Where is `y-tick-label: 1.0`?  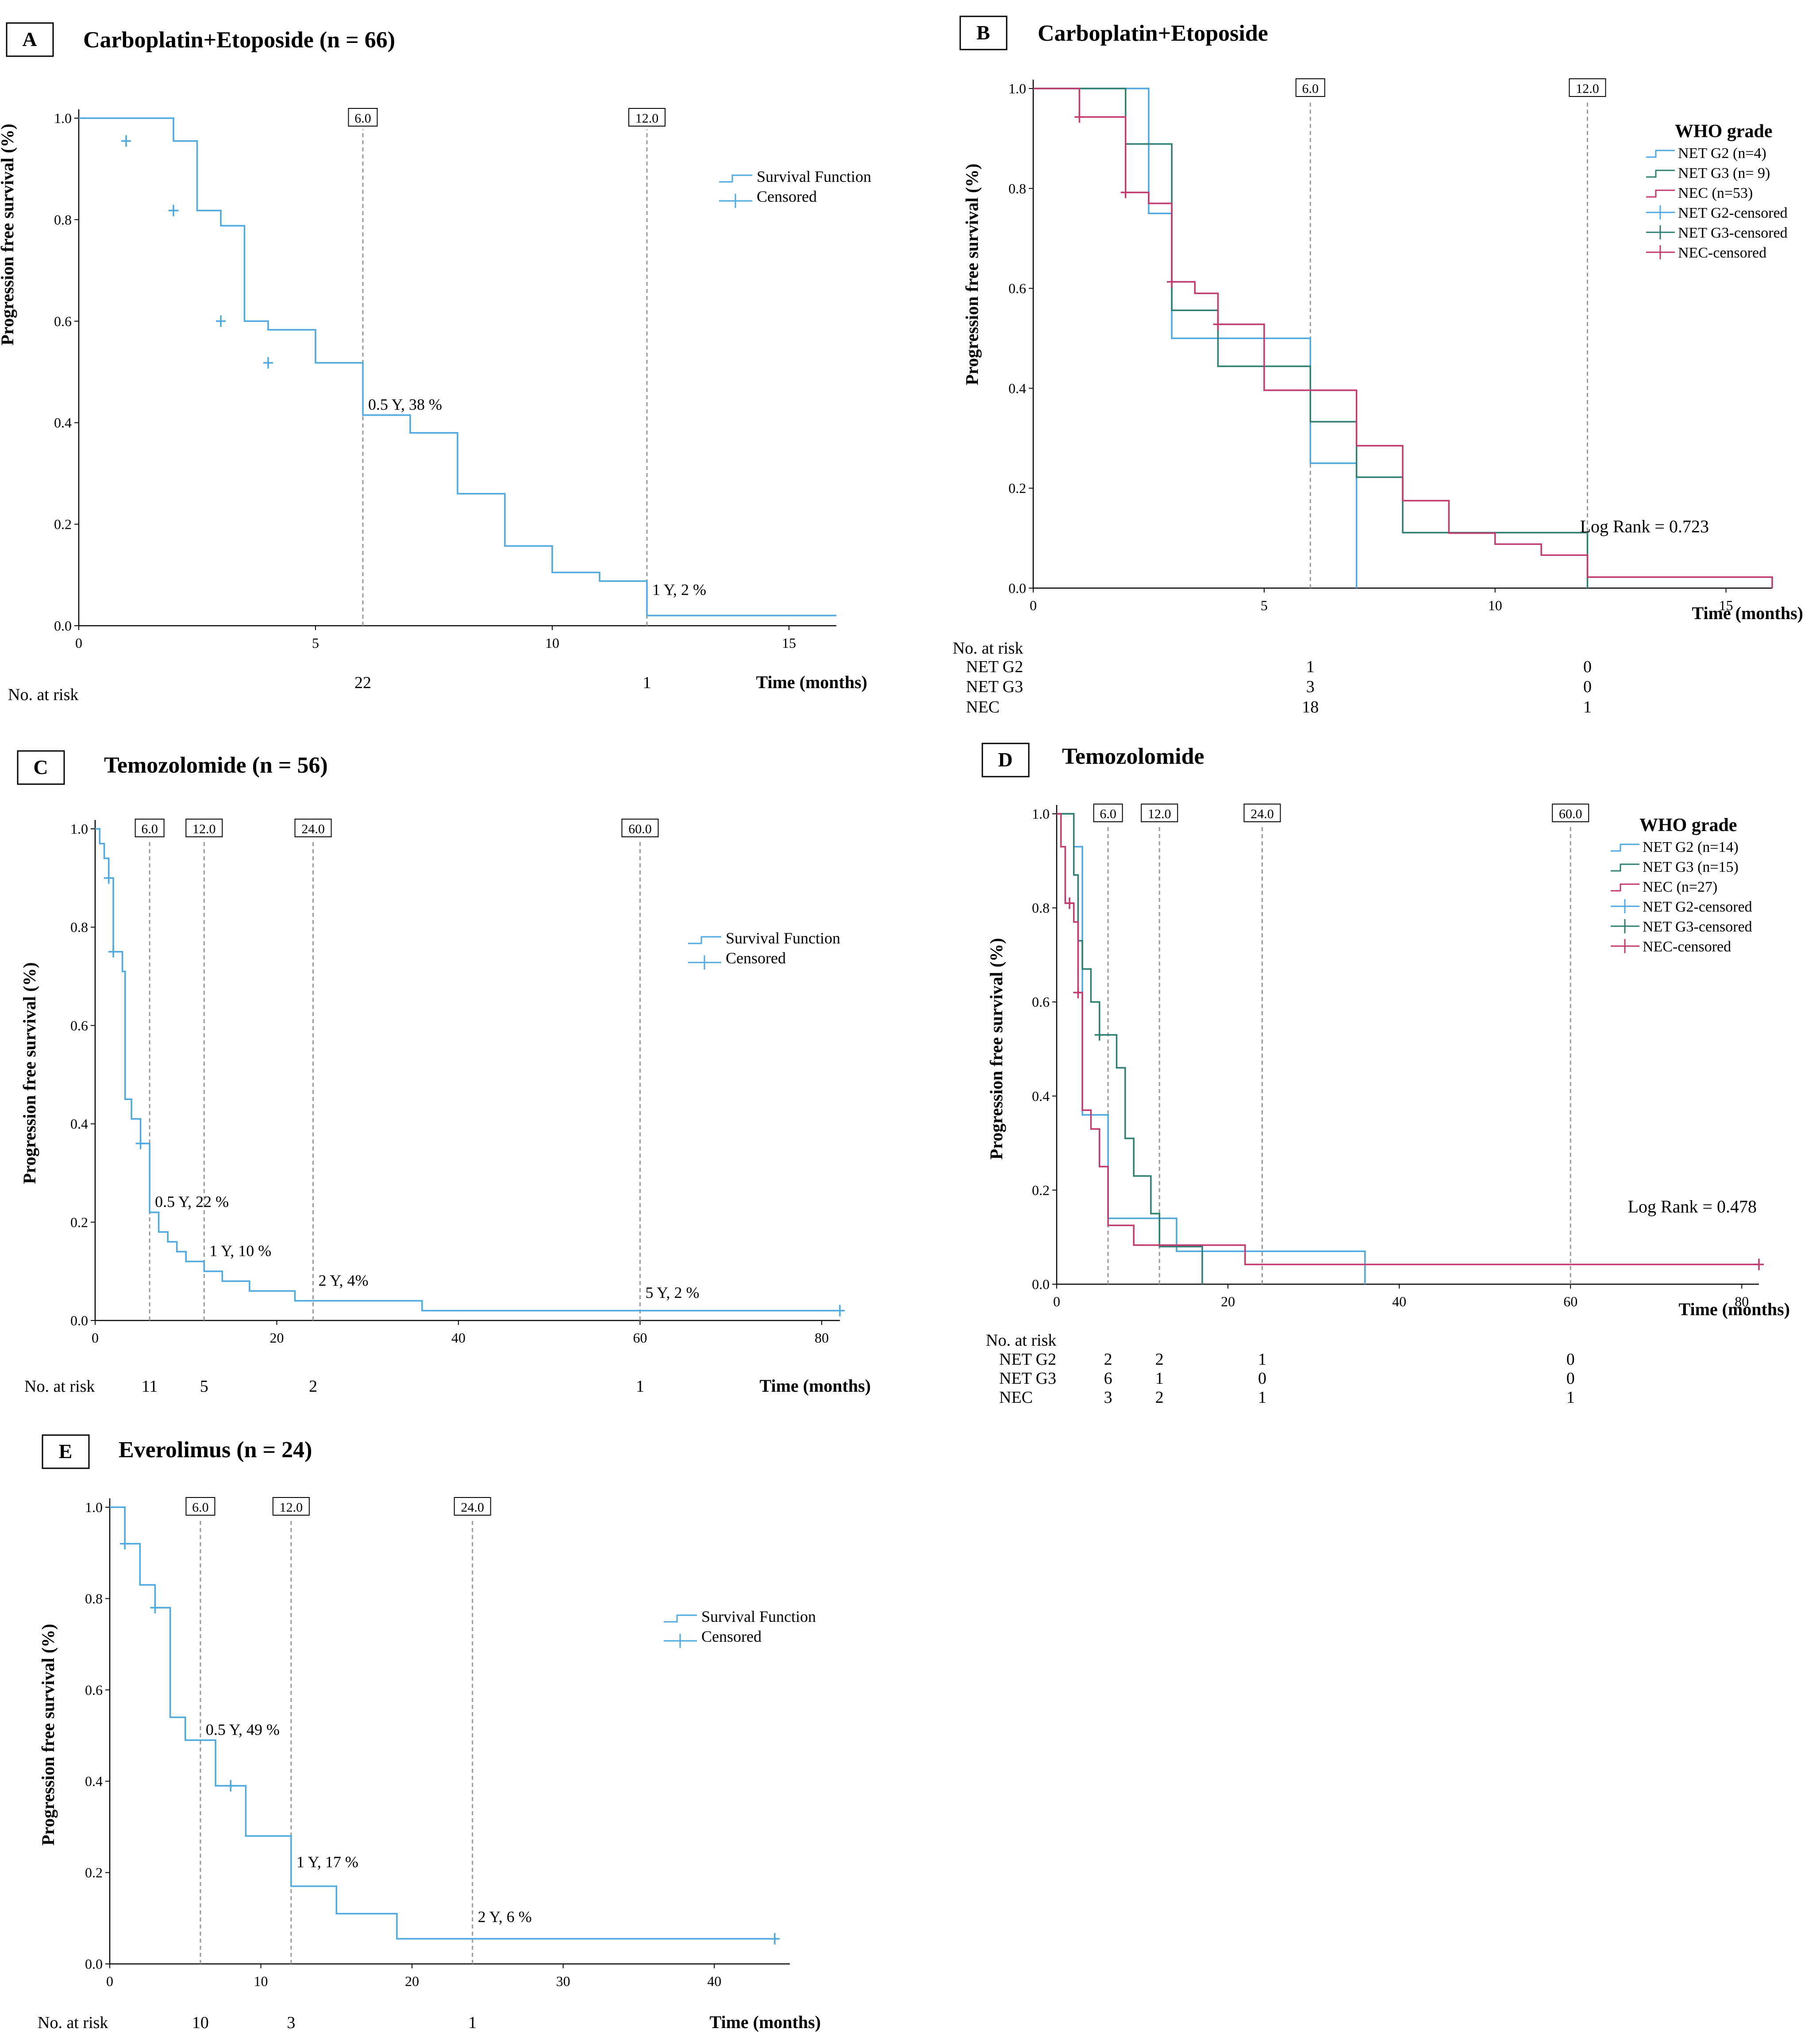 y-tick-label: 1.0 is located at coordinates (79, 829).